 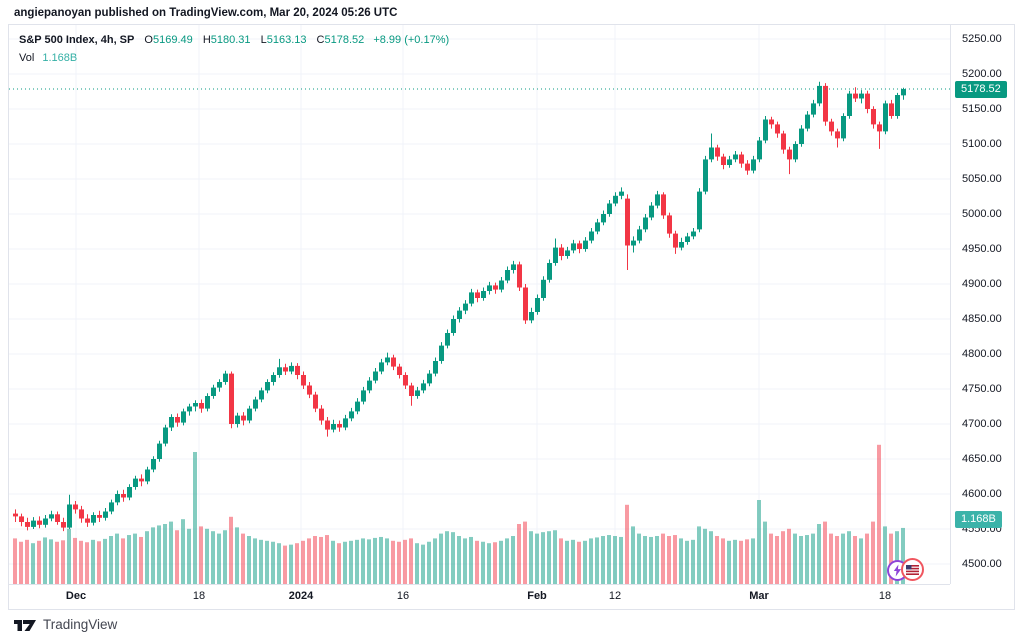 I want to click on symbol-title: S&P 500 Index, 4h, SP, so click(x=77, y=40).